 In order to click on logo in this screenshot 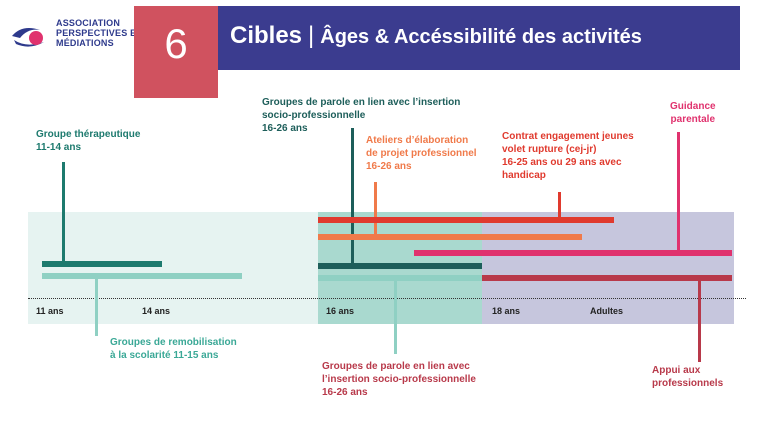, I will do `click(30, 37)`.